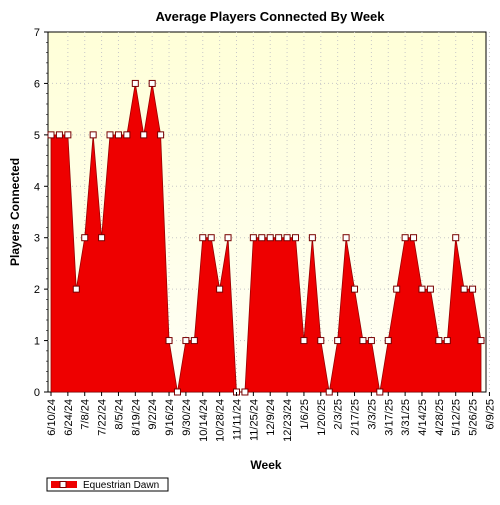  Describe the element at coordinates (52, 417) in the screenshot. I see `x-tick-label: 6/10/24` at that location.